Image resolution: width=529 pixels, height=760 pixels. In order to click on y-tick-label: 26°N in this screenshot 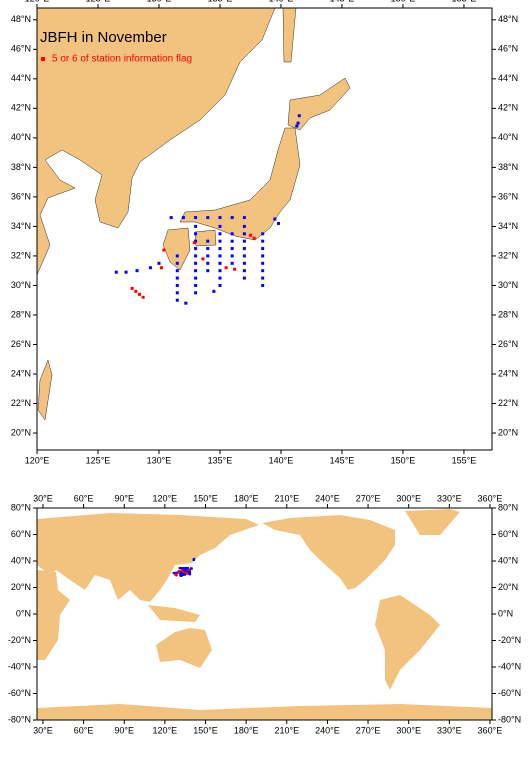, I will do `click(508, 344)`.